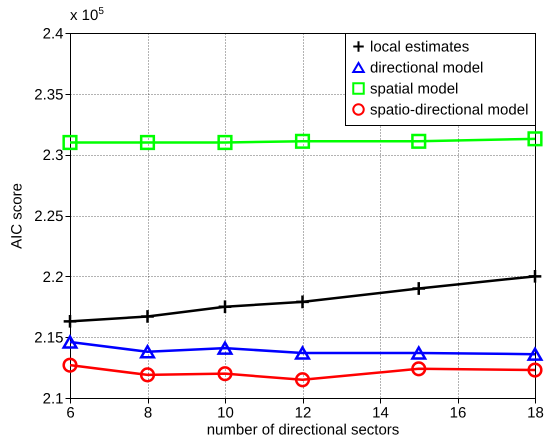 Image resolution: width=547 pixels, height=440 pixels. What do you see at coordinates (427, 68) in the screenshot?
I see `legend-label: directional model` at bounding box center [427, 68].